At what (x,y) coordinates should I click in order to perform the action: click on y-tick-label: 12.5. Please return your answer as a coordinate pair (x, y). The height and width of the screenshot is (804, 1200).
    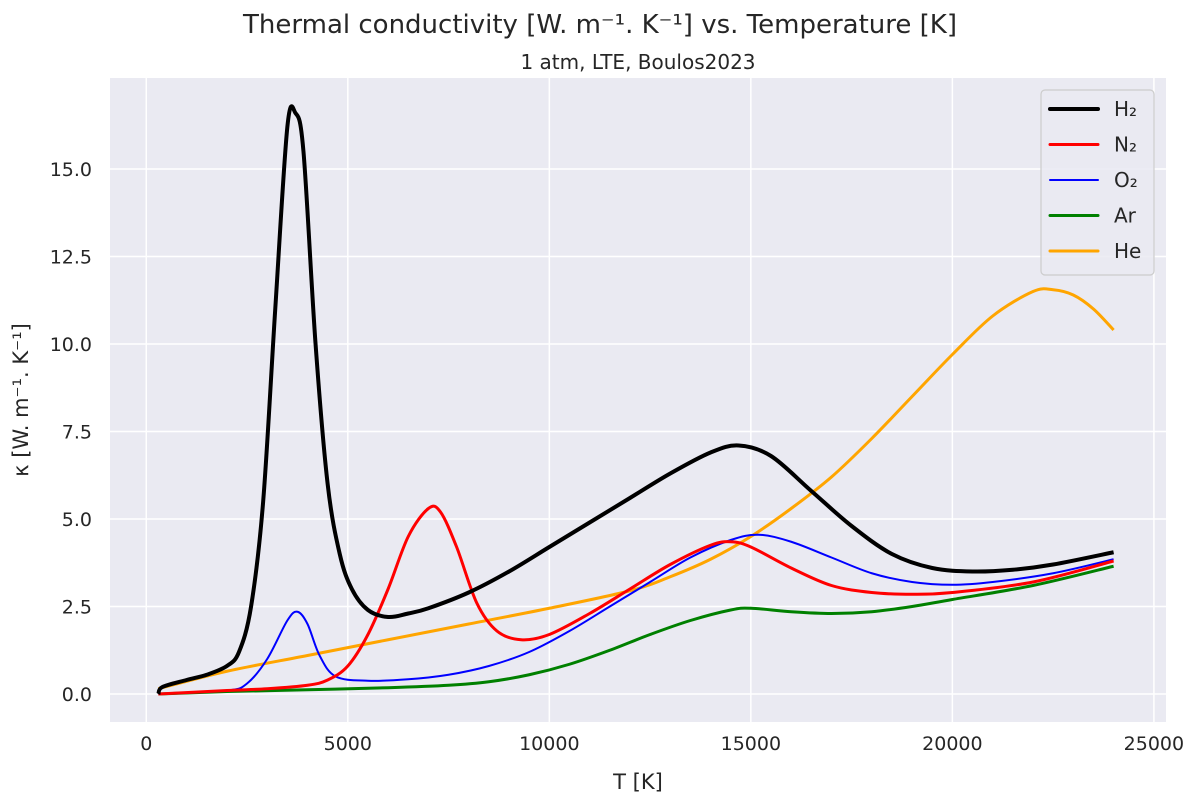
    Looking at the image, I should click on (71, 258).